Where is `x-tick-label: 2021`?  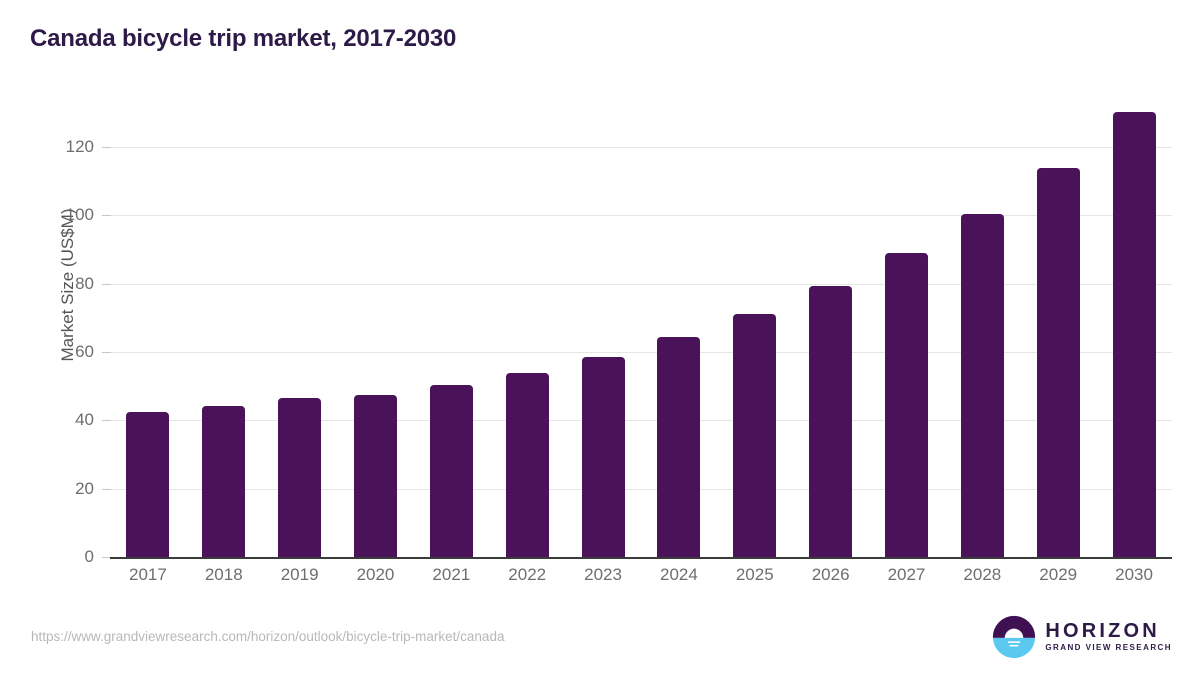 x-tick-label: 2021 is located at coordinates (451, 574).